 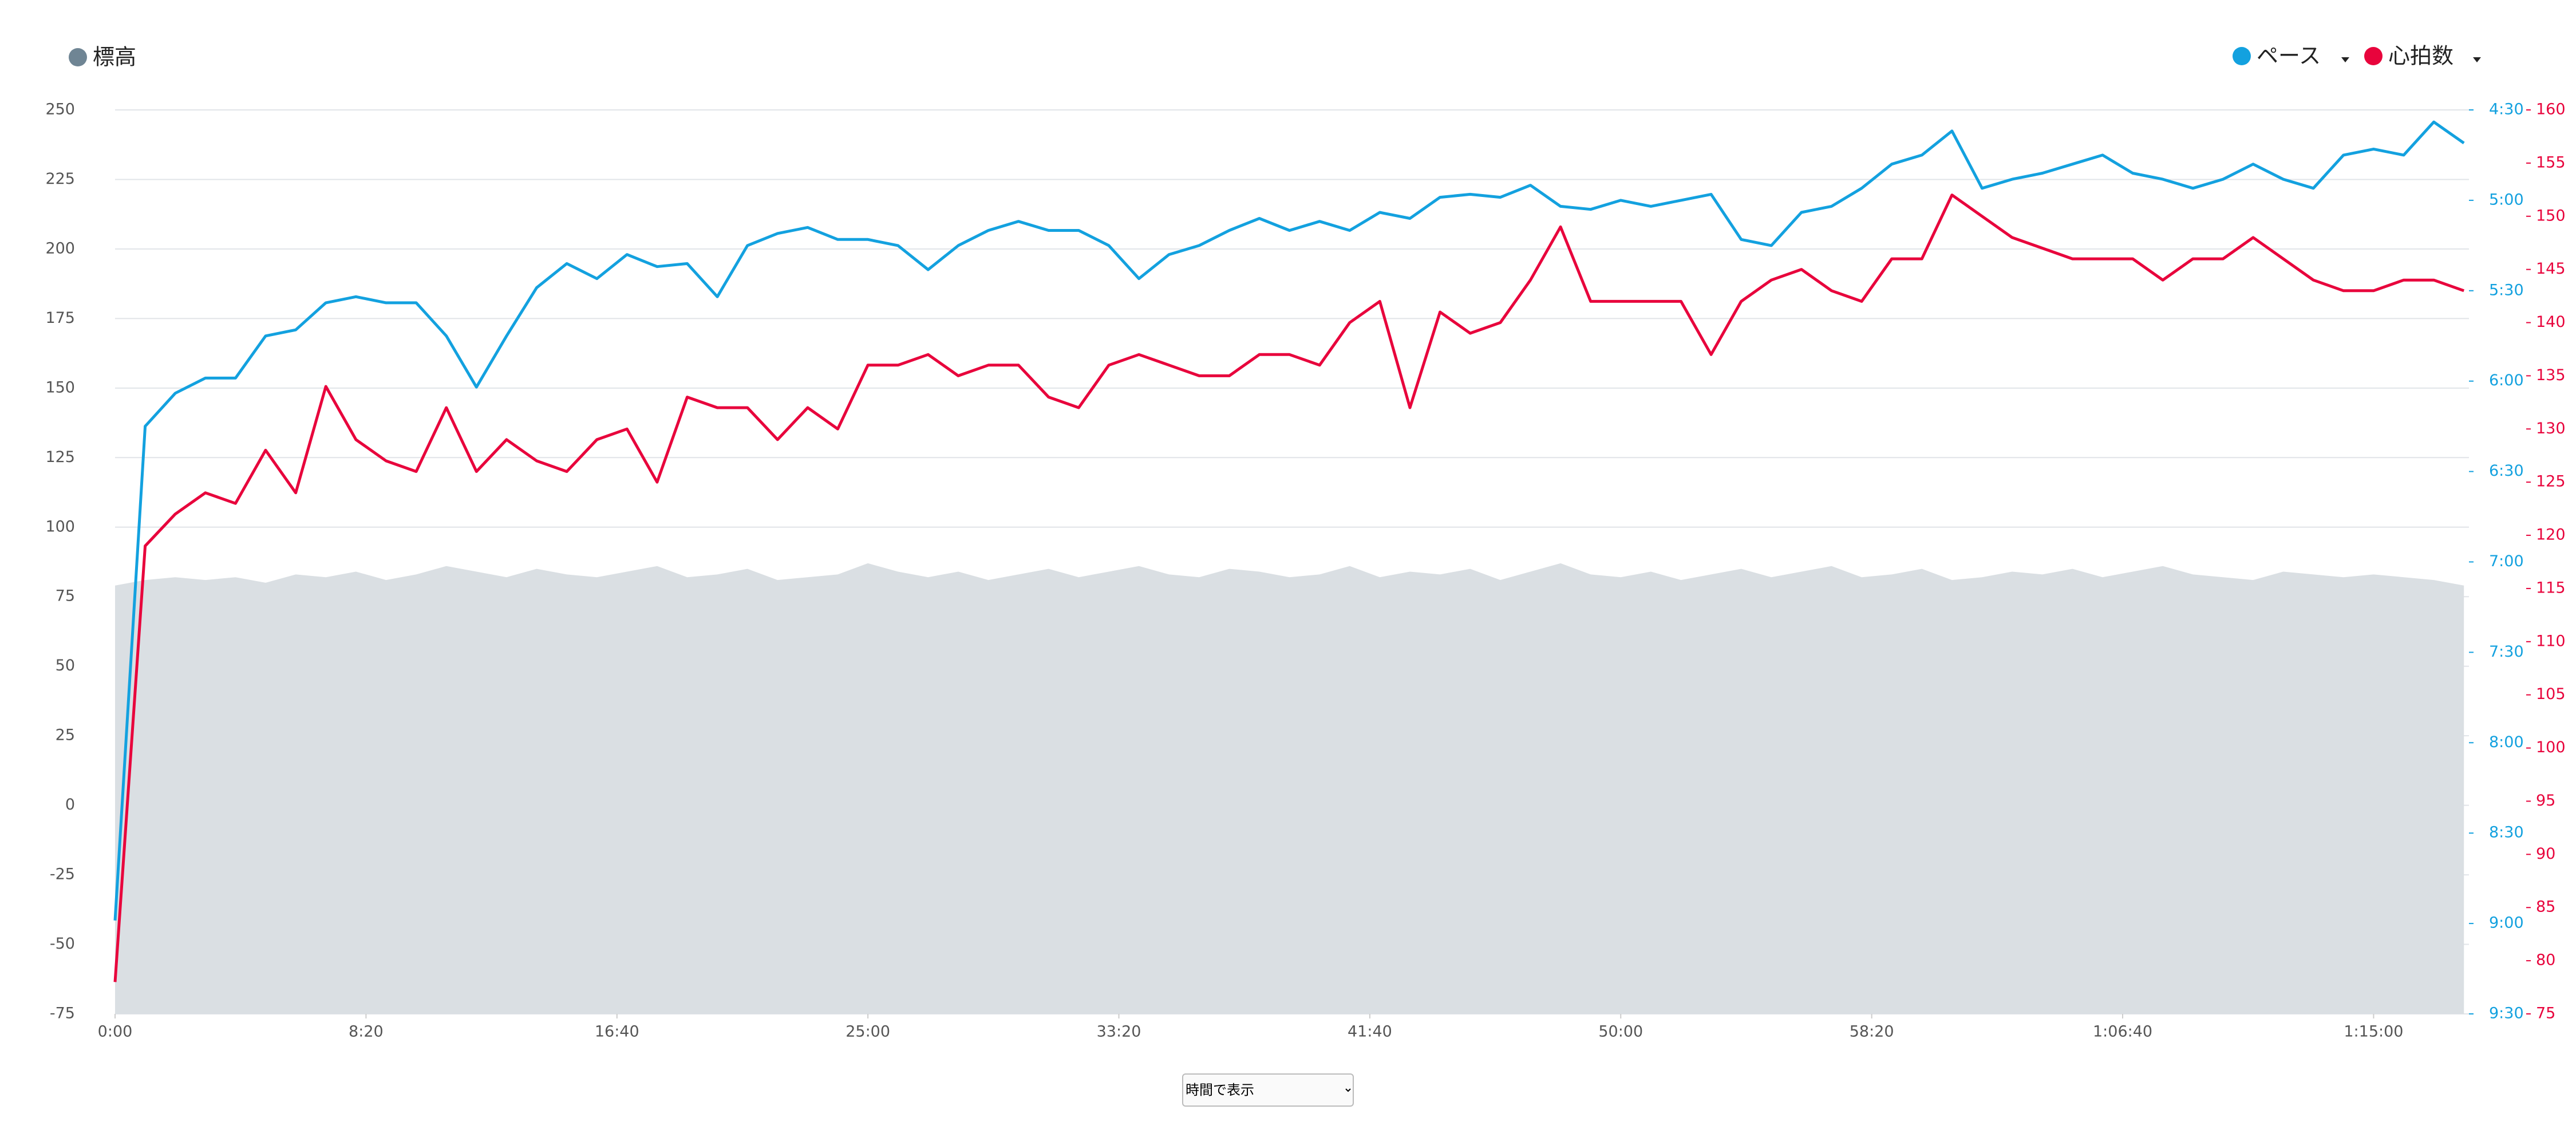 What do you see at coordinates (2122, 1032) in the screenshot?
I see `x-tick-label: 1:06:40` at bounding box center [2122, 1032].